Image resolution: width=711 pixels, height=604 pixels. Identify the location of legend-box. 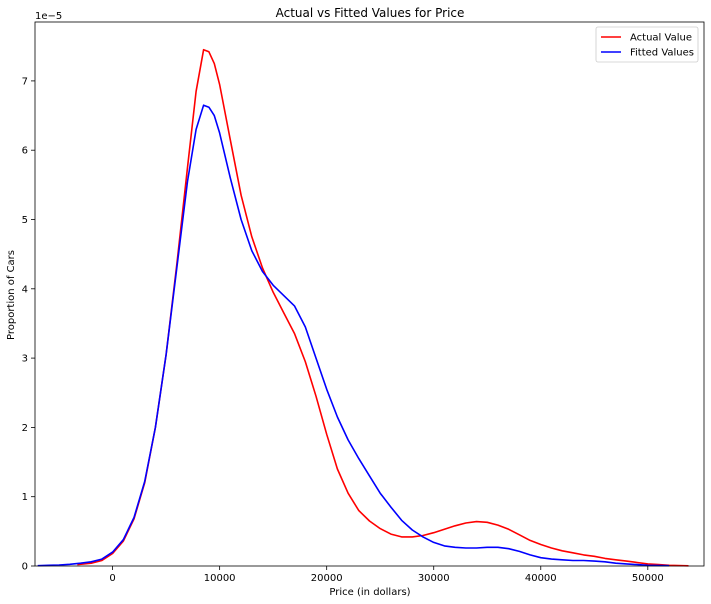
(647, 44).